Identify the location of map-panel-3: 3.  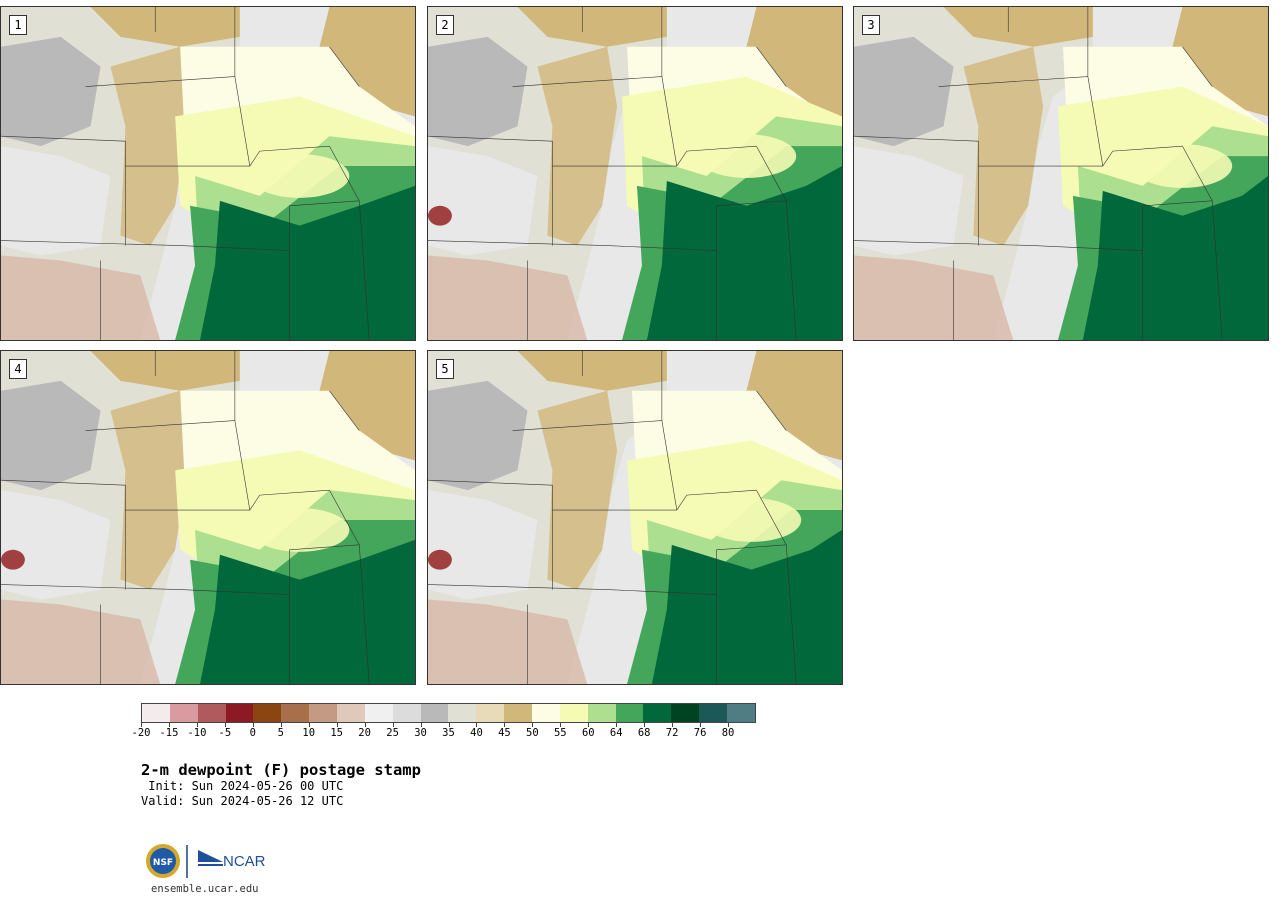
(1061, 173).